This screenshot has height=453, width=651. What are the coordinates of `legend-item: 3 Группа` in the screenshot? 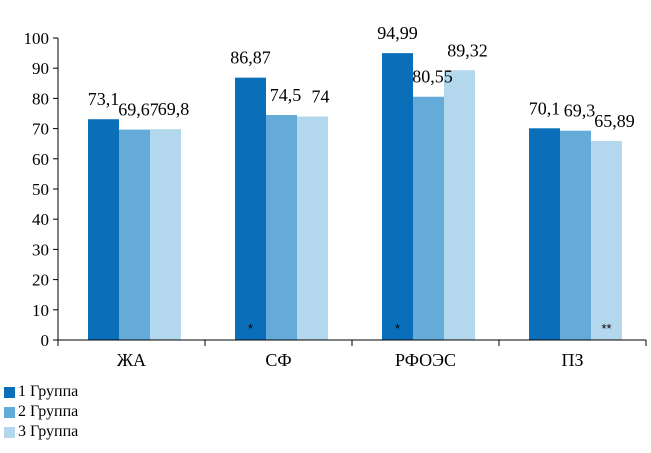 It's located at (41, 432).